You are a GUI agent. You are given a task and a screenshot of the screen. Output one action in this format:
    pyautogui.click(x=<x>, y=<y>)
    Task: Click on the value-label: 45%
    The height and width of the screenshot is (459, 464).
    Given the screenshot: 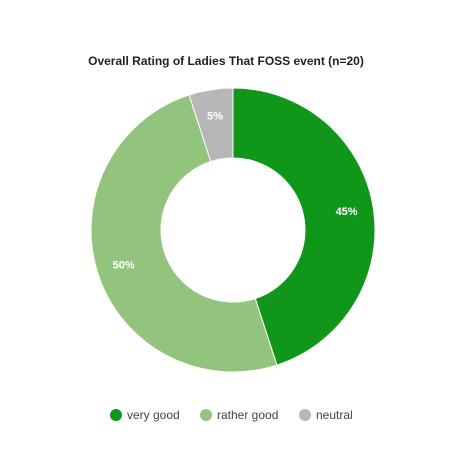 What is the action you would take?
    pyautogui.click(x=347, y=212)
    